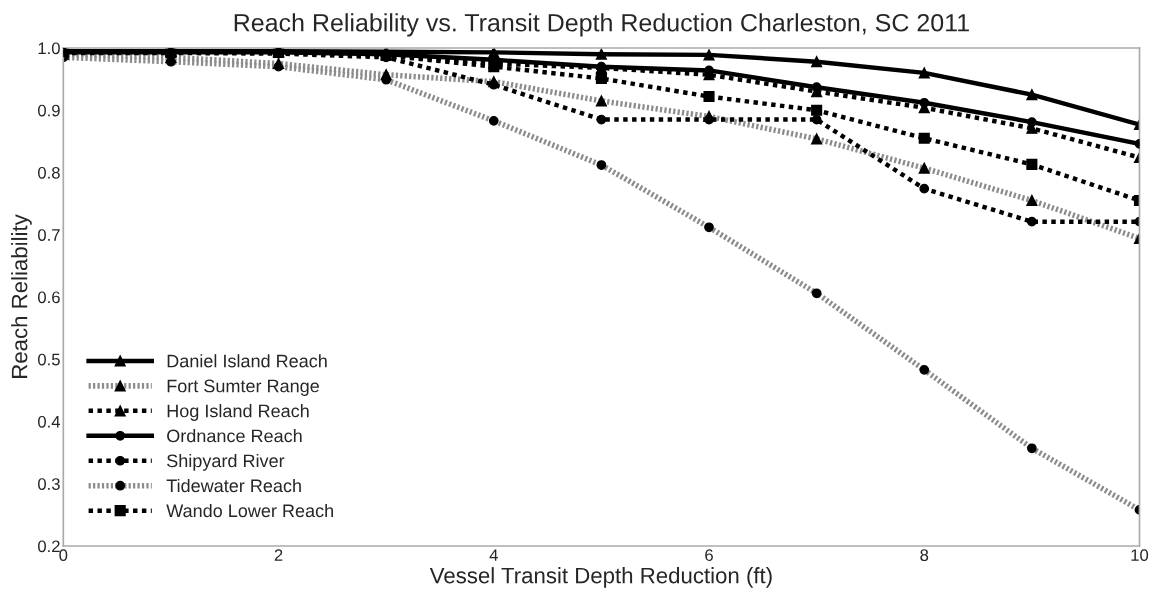  Describe the element at coordinates (243, 387) in the screenshot. I see `legend-label: Fort Sumter Range` at that location.